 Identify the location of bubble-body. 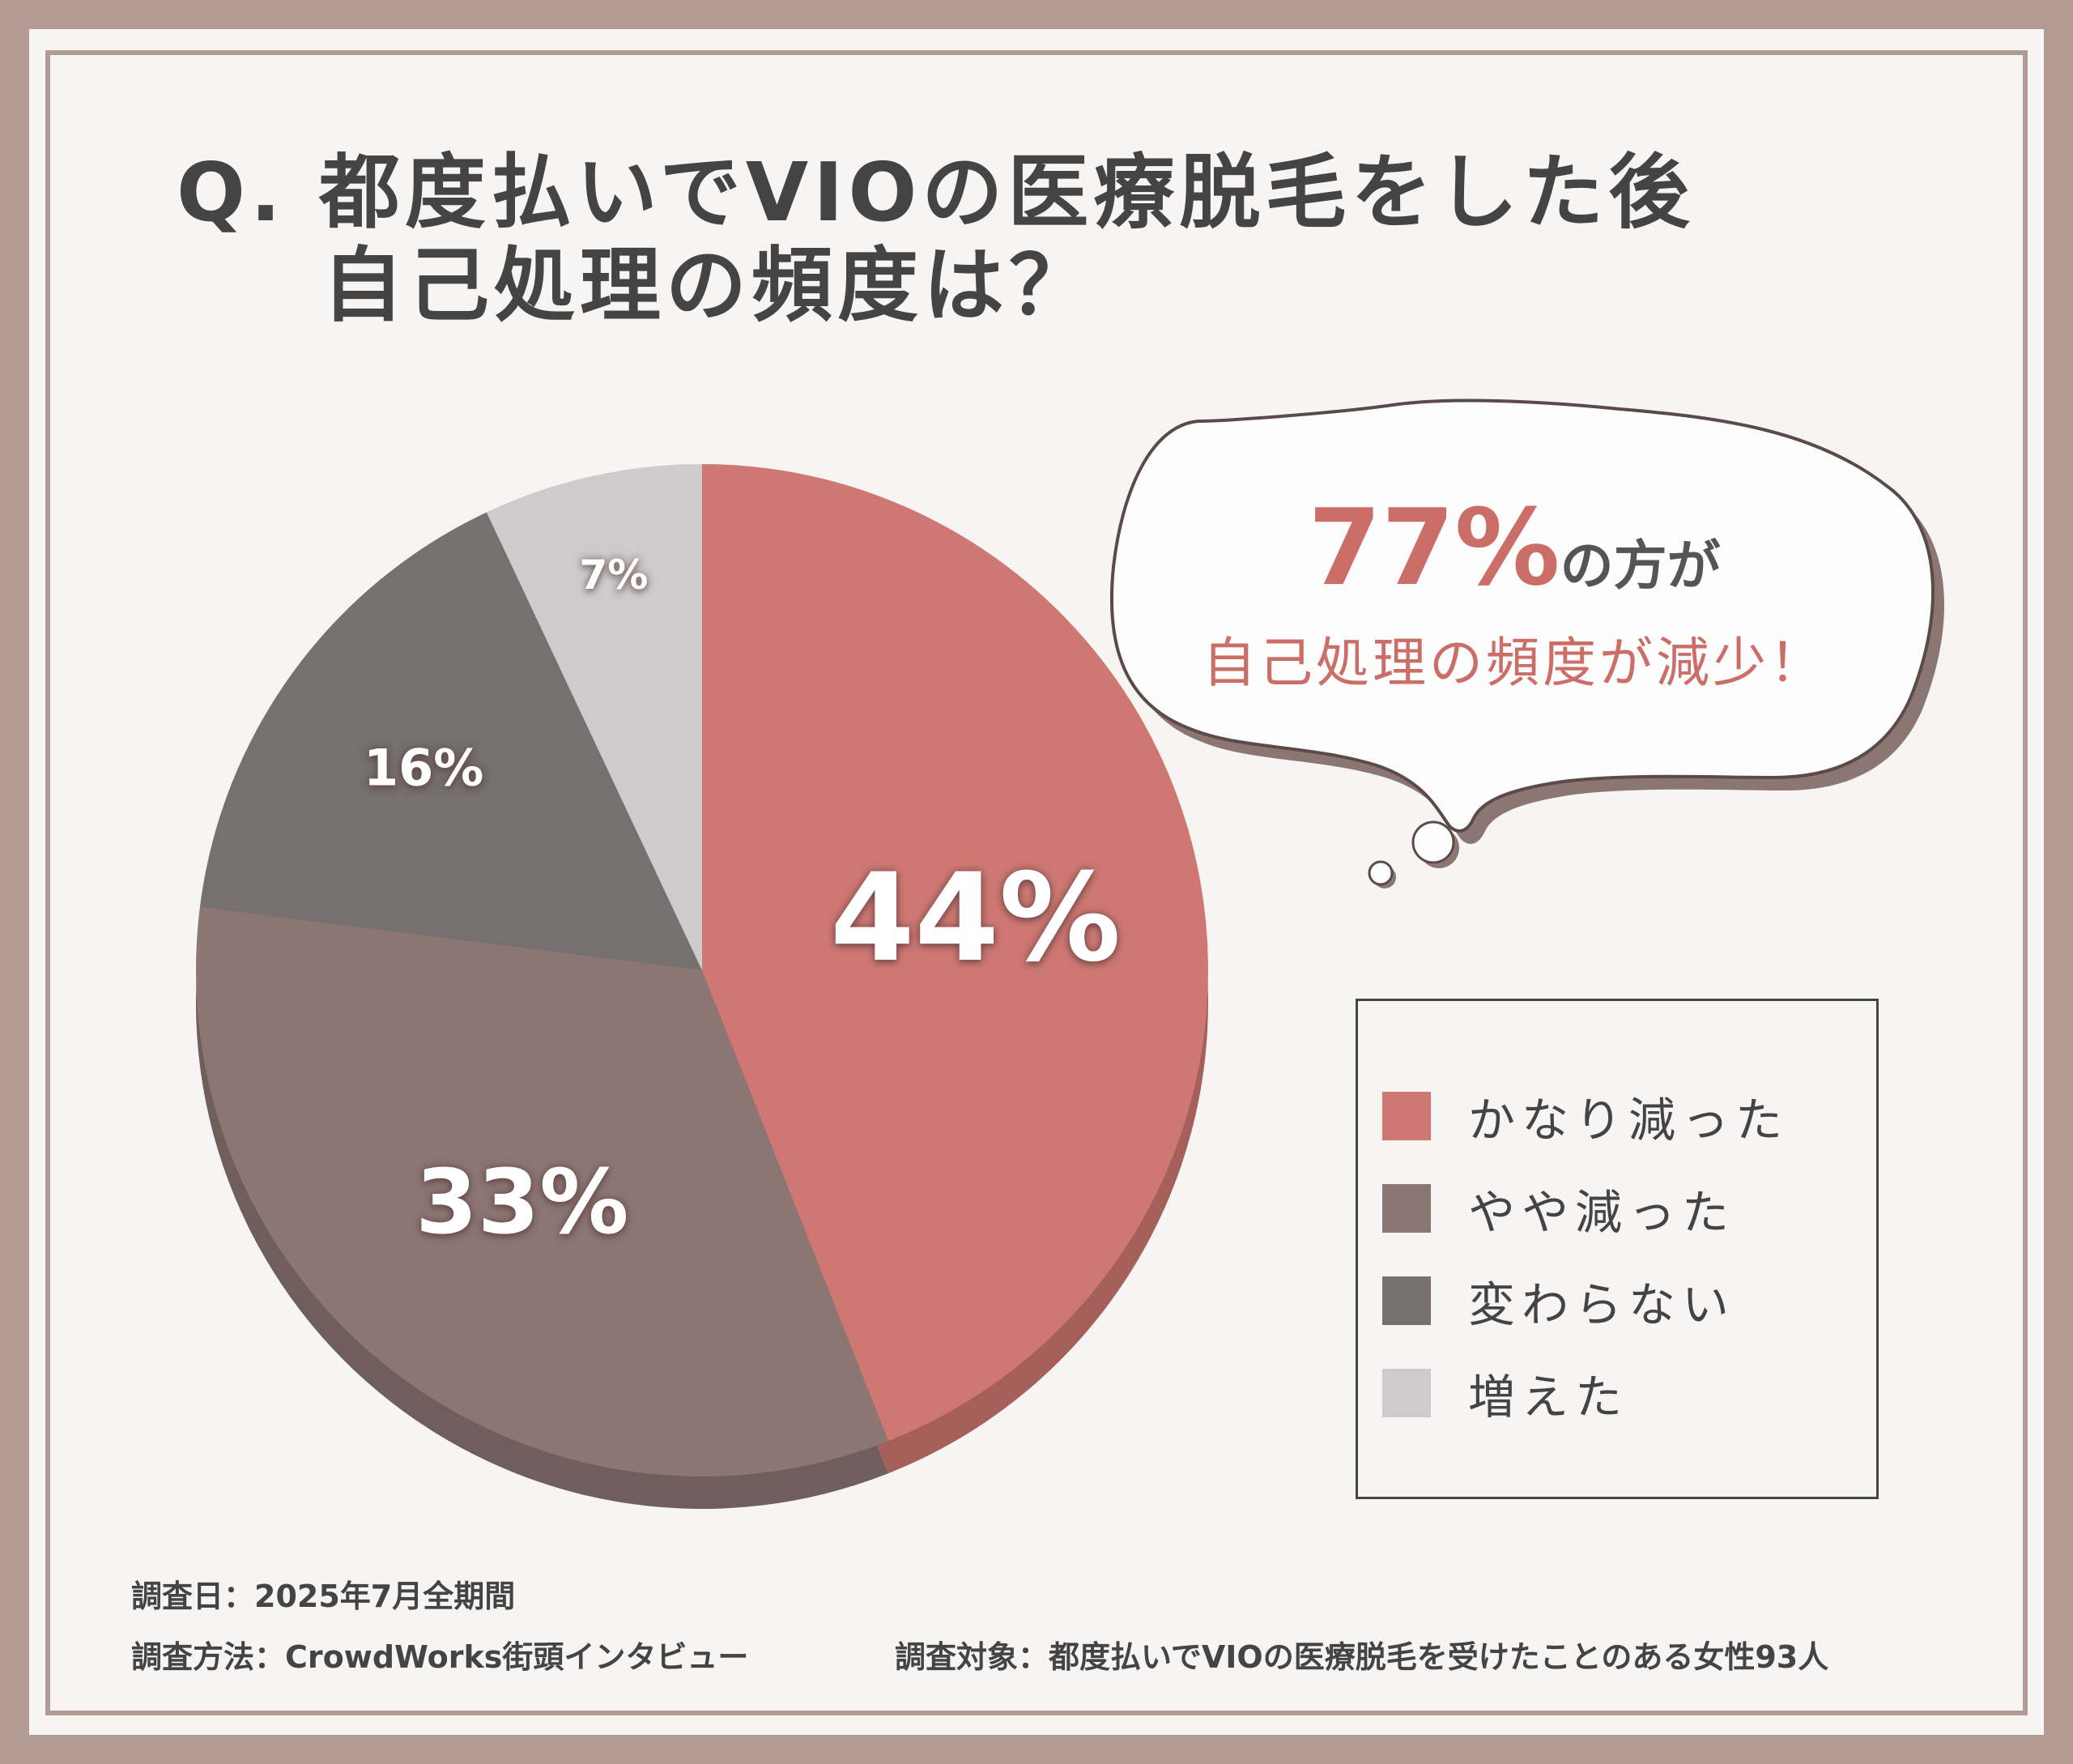
(1522, 615).